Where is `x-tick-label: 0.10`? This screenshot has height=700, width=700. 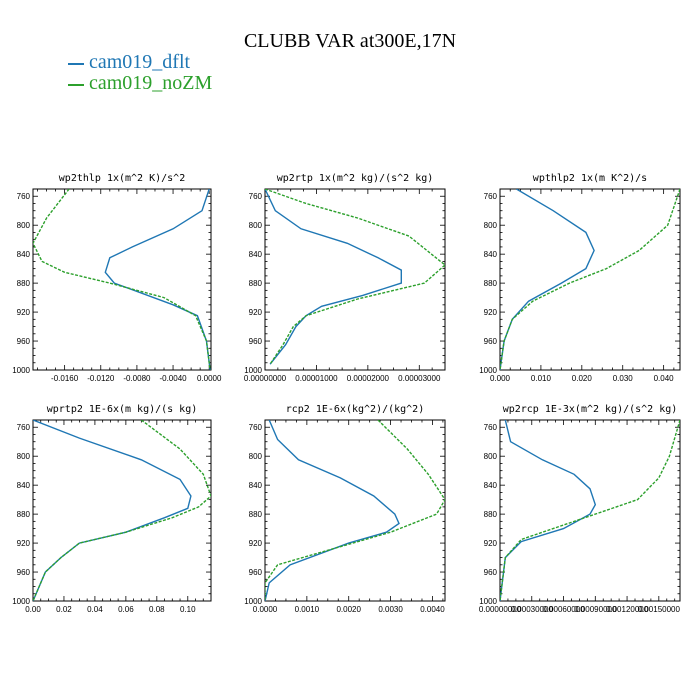 x-tick-label: 0.10 is located at coordinates (188, 609).